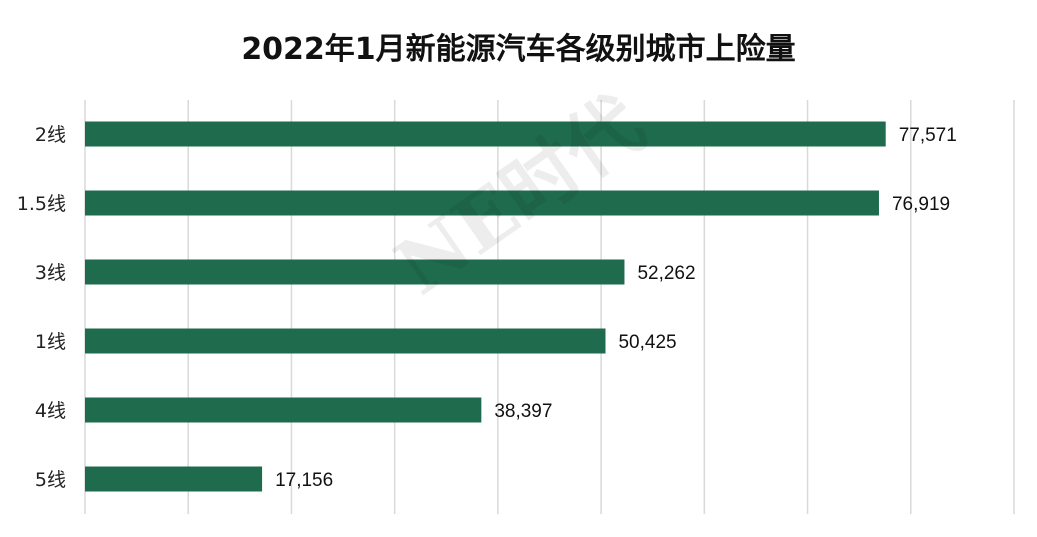  I want to click on value-label: 77,571, so click(928, 135).